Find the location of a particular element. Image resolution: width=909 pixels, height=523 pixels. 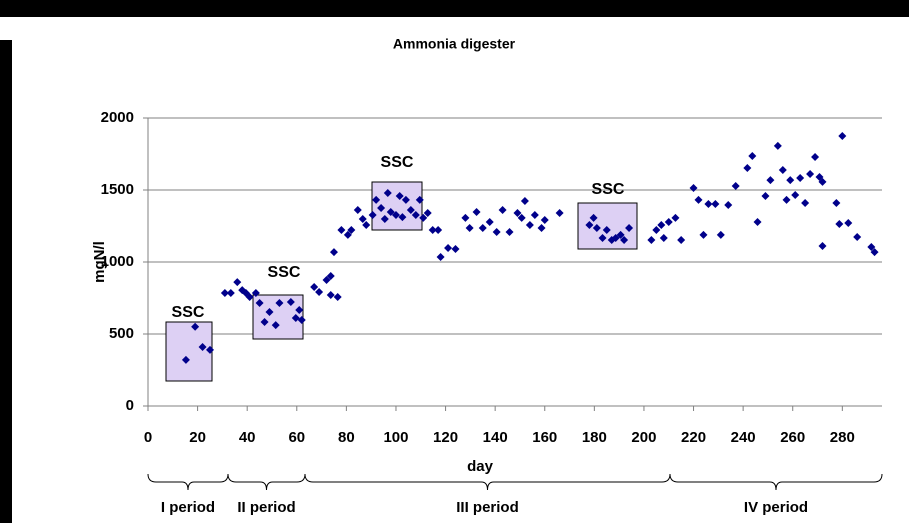

frame-top is located at coordinates (454, 8).